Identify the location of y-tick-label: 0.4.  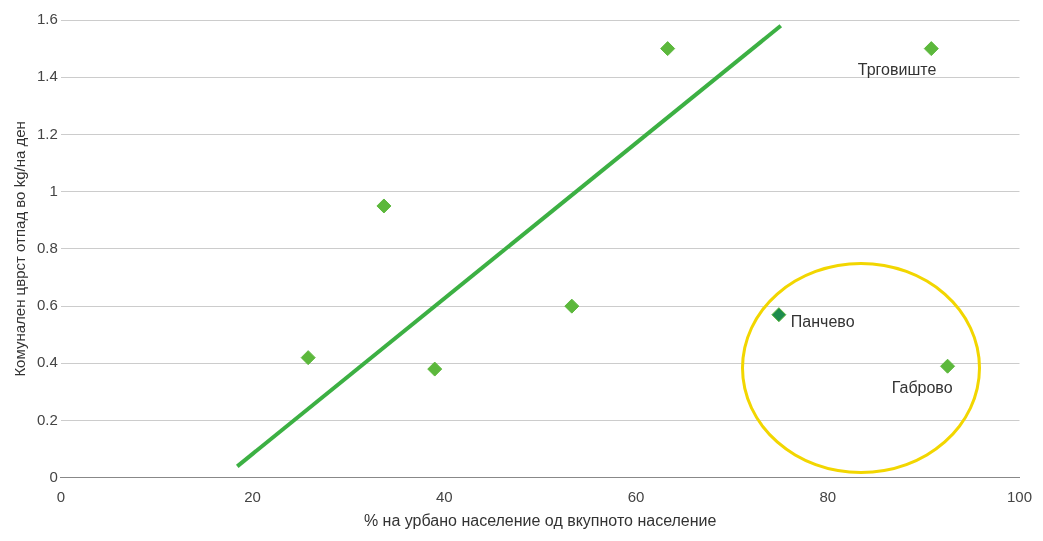
(47, 362).